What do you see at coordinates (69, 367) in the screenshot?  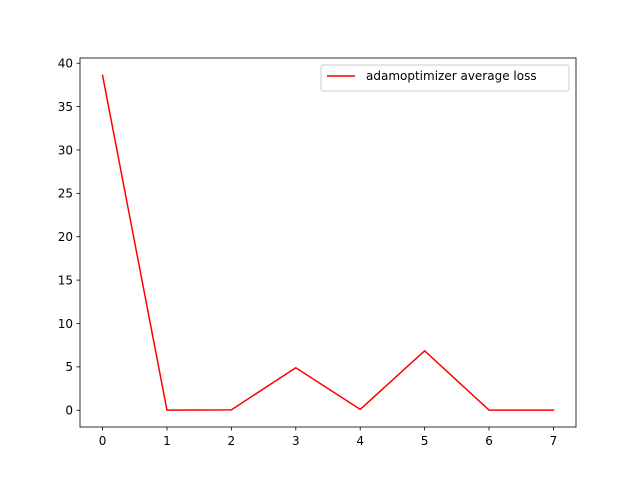 I see `y-tick-label: 5` at bounding box center [69, 367].